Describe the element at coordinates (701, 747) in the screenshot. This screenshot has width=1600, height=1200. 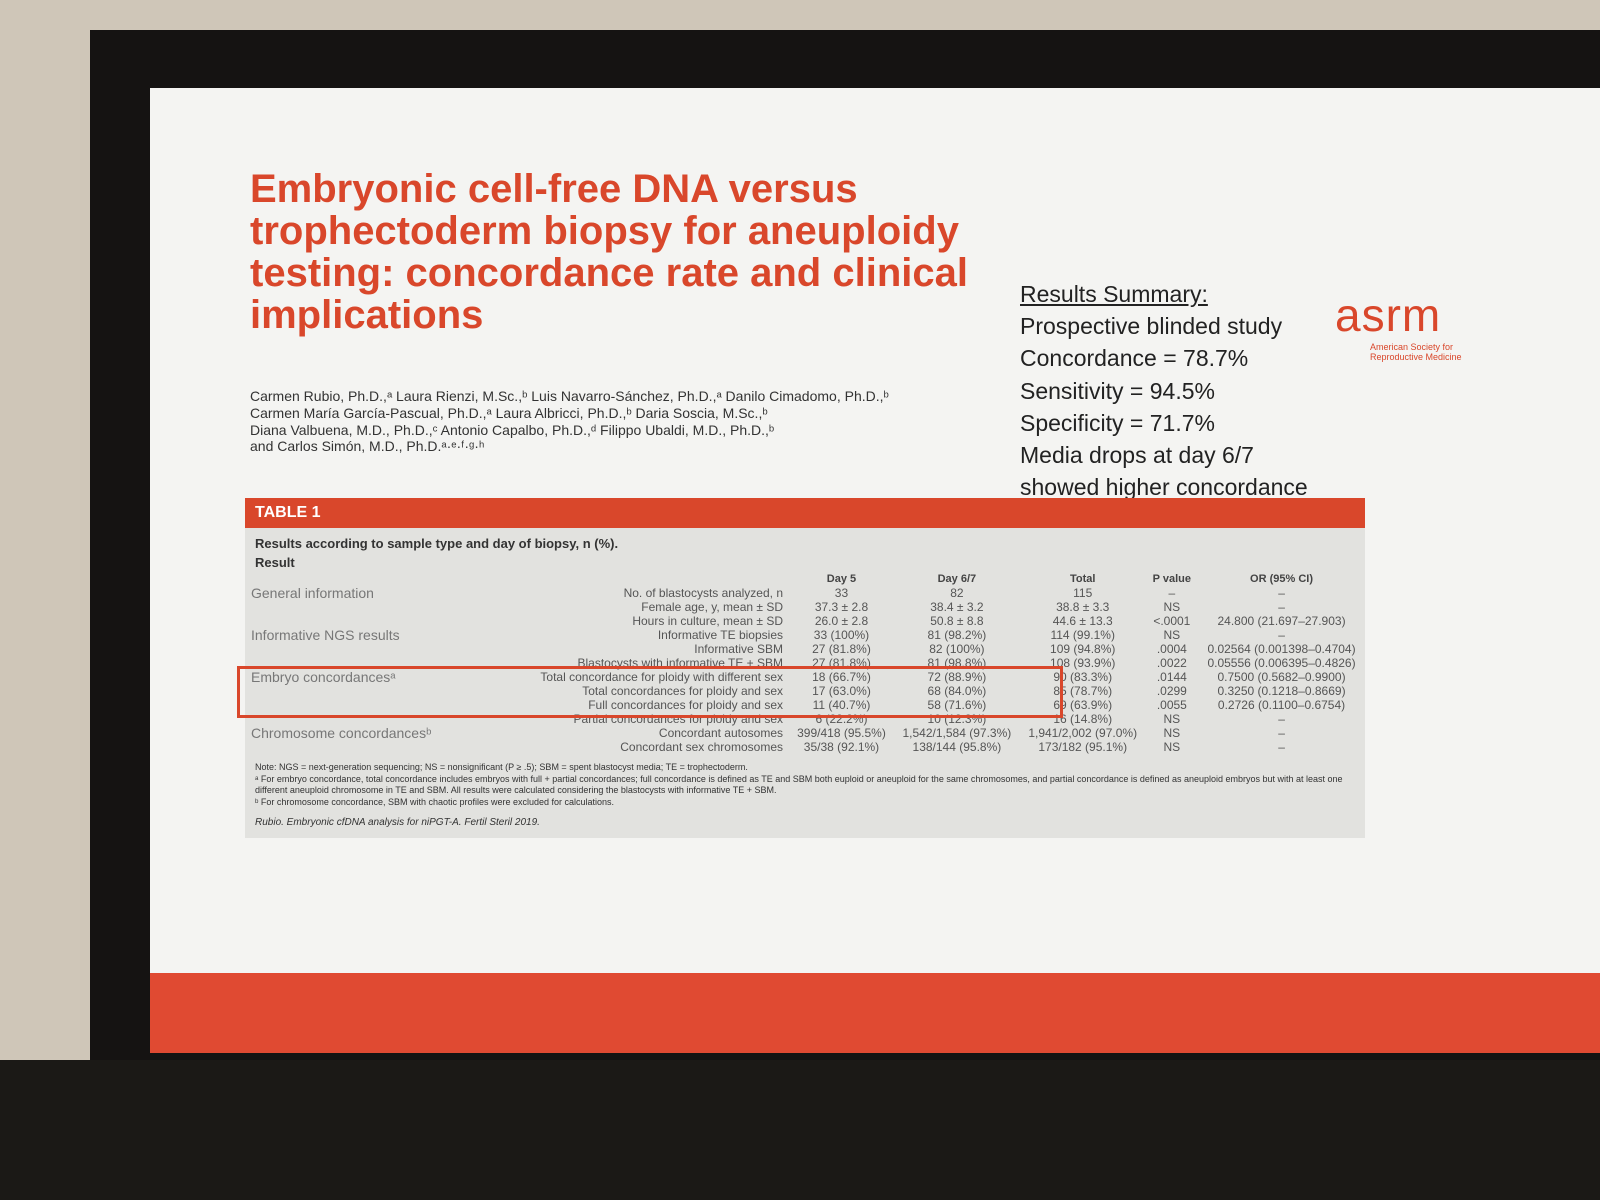
I see `row-label: Concordant sex chromosomes` at that location.